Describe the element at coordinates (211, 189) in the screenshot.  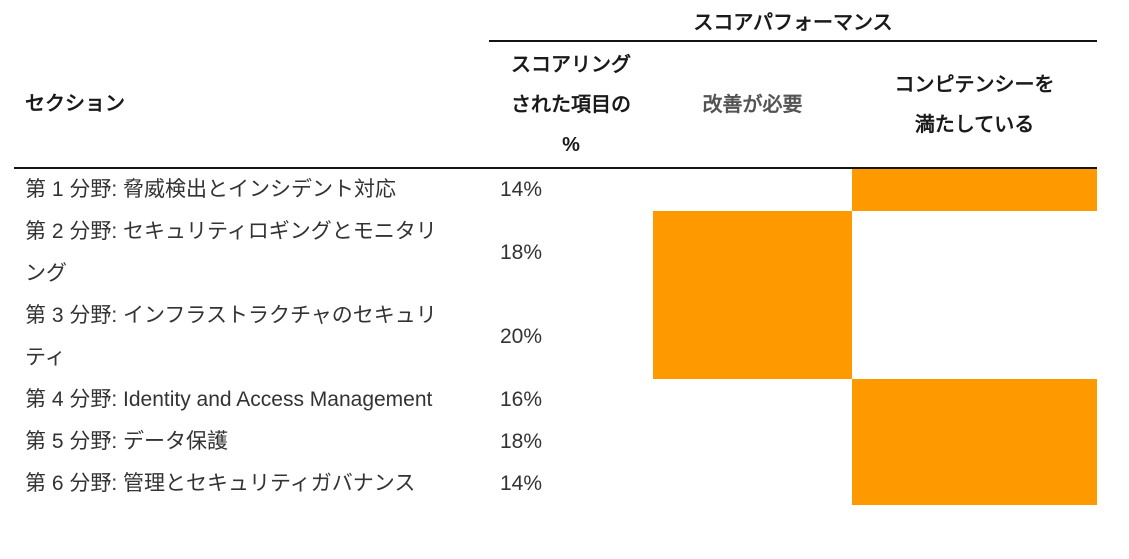
I see `cell-section: 第 1 分野: 脅威検出とインシデント対応` at that location.